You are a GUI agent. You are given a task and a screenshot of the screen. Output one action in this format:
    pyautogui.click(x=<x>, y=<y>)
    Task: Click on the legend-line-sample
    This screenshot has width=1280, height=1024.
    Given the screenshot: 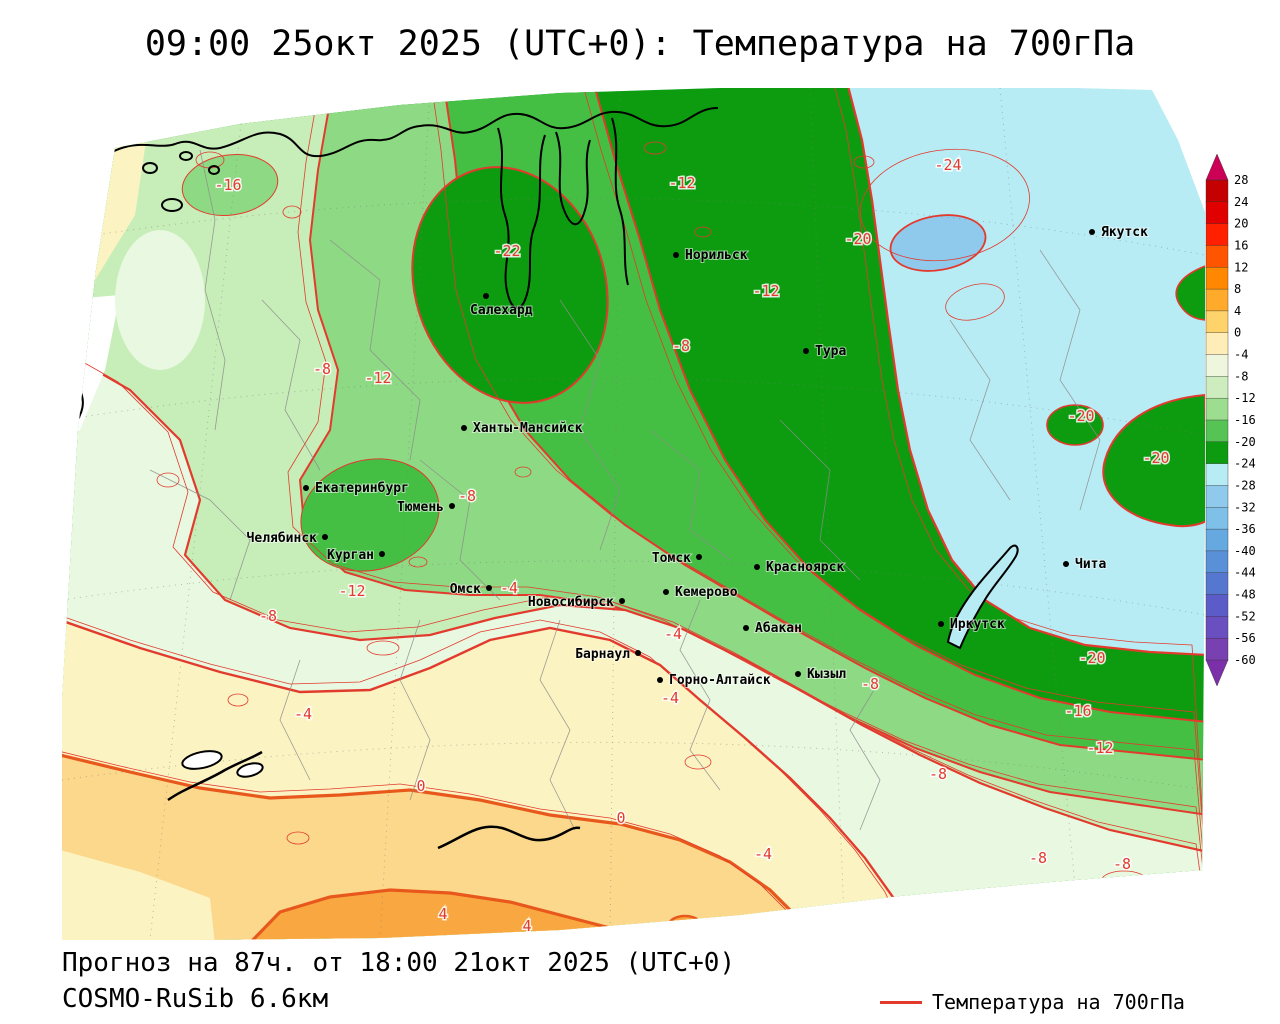 What is the action you would take?
    pyautogui.click(x=901, y=1002)
    